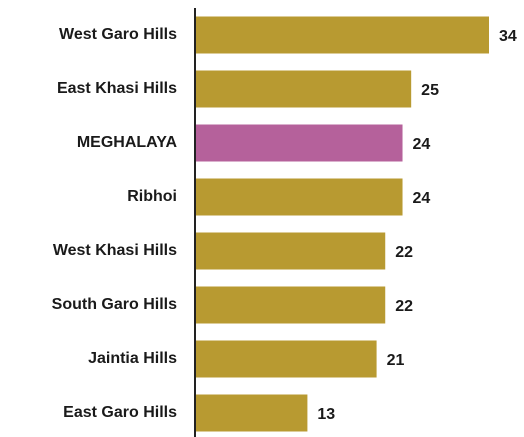 This screenshot has width=524, height=437. Describe the element at coordinates (120, 412) in the screenshot. I see `category-label: East Garo Hills` at that location.